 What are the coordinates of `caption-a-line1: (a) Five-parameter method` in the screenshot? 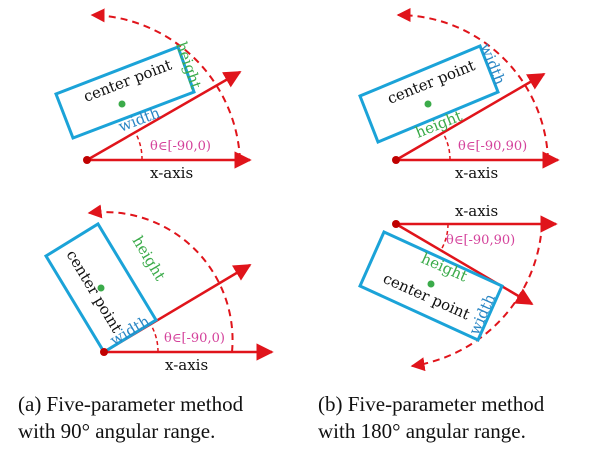 It's located at (131, 404).